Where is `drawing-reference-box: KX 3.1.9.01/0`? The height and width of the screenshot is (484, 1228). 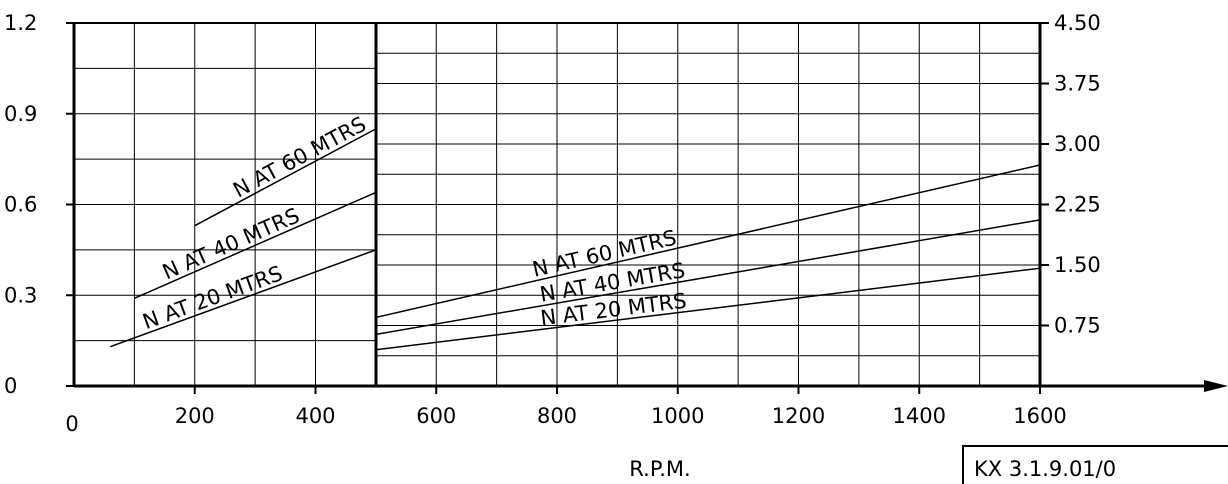
drawing-reference-box: KX 3.1.9.01/0 is located at coordinates (1095, 464).